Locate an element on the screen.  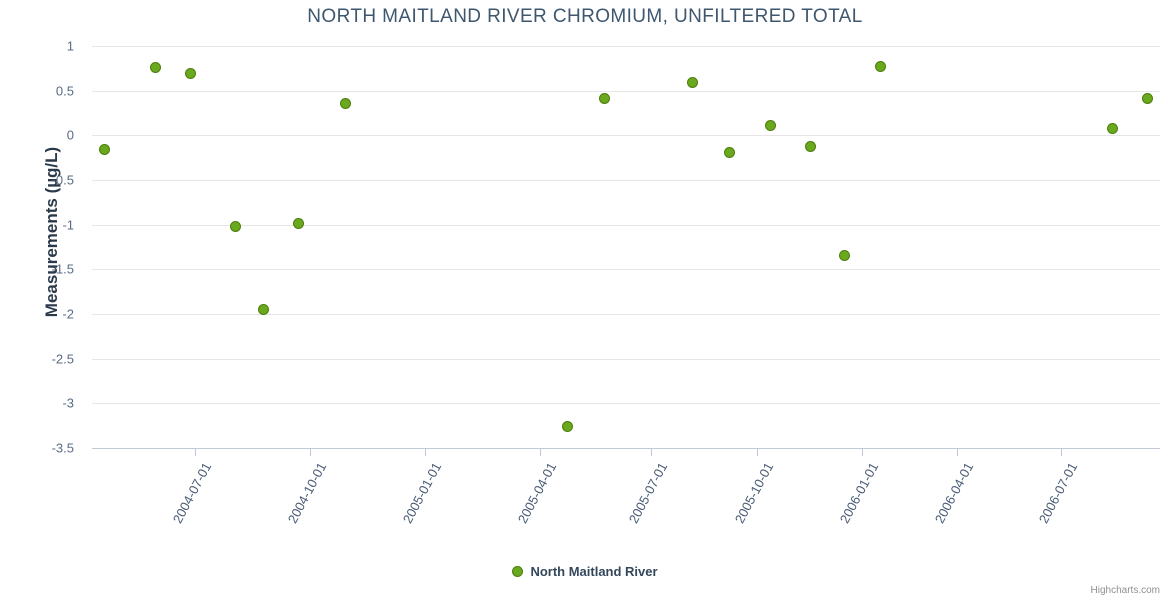
y-axis-tick-label: 0.5 is located at coordinates (64, 91).